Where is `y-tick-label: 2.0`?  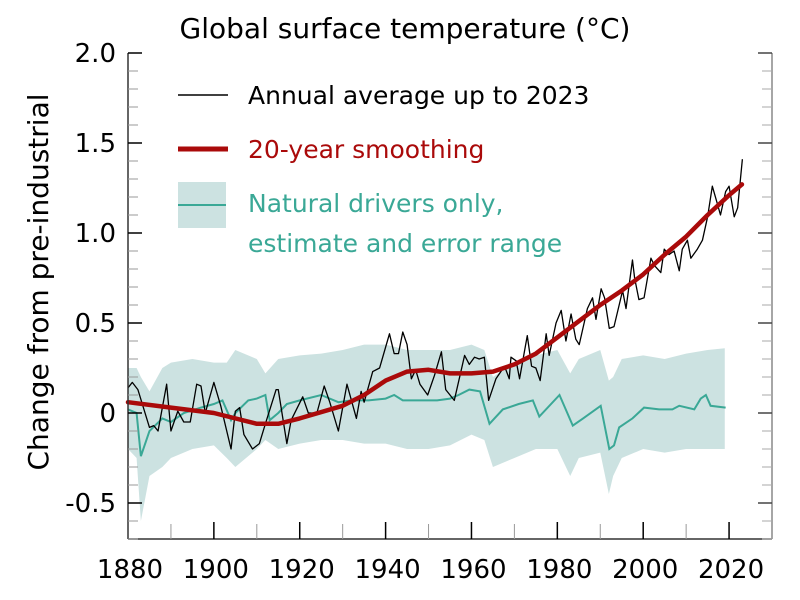 y-tick-label: 2.0 is located at coordinates (95, 54).